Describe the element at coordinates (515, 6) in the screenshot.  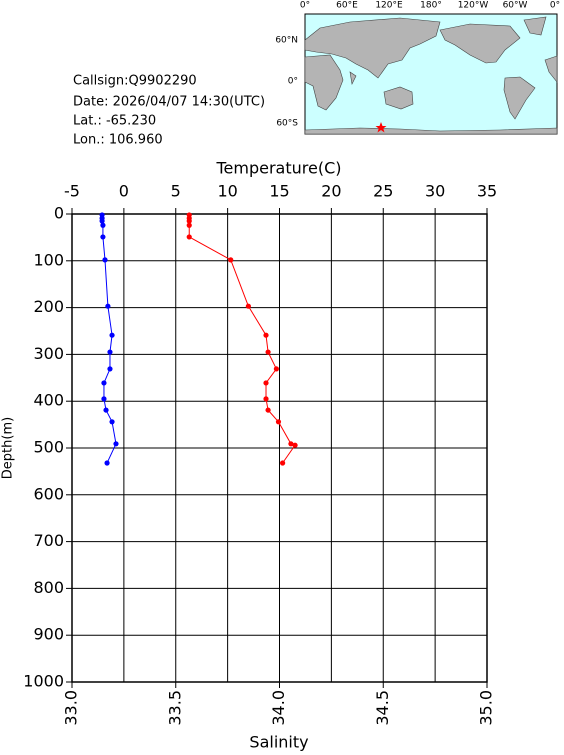
I see `map-lon-label: 60°W` at that location.